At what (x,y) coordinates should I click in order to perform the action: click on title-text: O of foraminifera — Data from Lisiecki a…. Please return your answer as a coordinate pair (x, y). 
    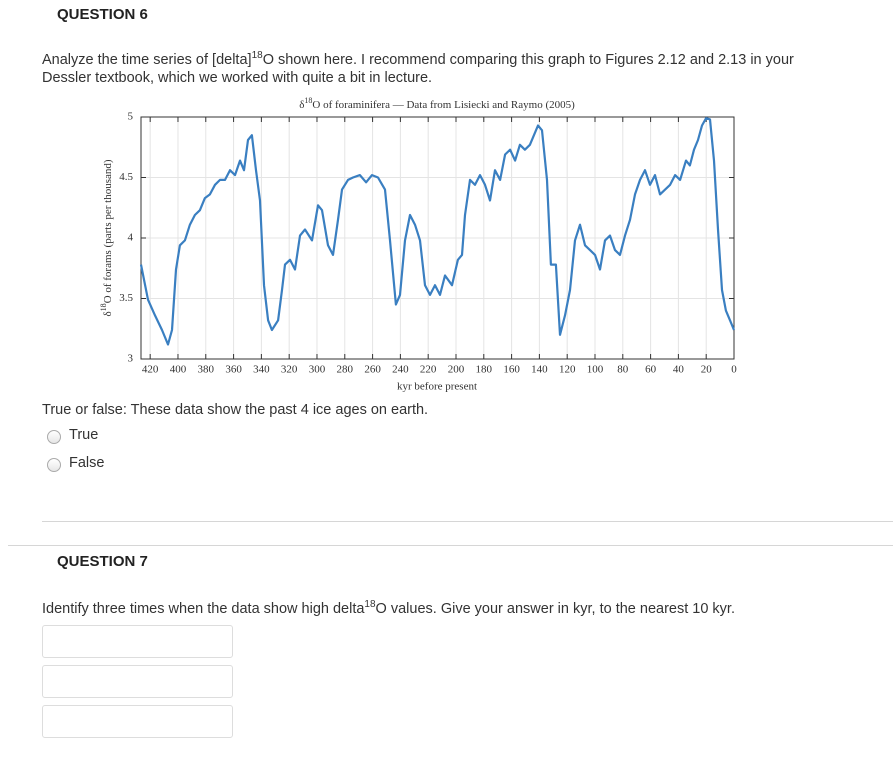
    Looking at the image, I should click on (443, 105).